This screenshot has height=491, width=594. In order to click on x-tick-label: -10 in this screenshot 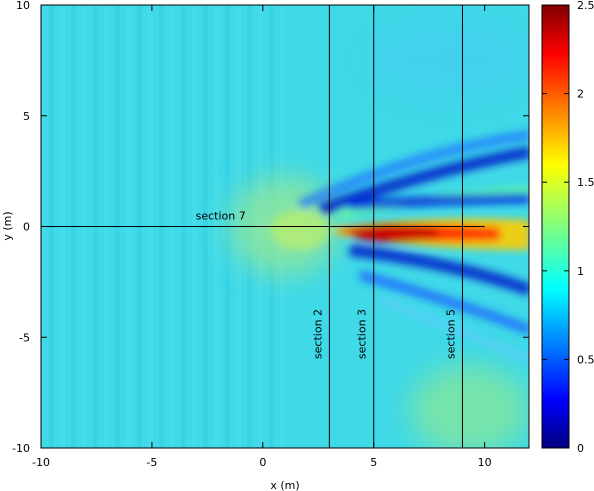, I will do `click(41, 462)`.